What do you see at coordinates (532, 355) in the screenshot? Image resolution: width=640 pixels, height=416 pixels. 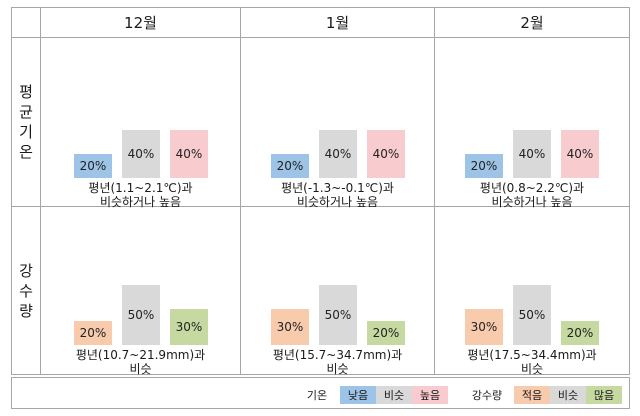 I see `forecast-caption-line: 평년(17.5~34.4mm)과` at bounding box center [532, 355].